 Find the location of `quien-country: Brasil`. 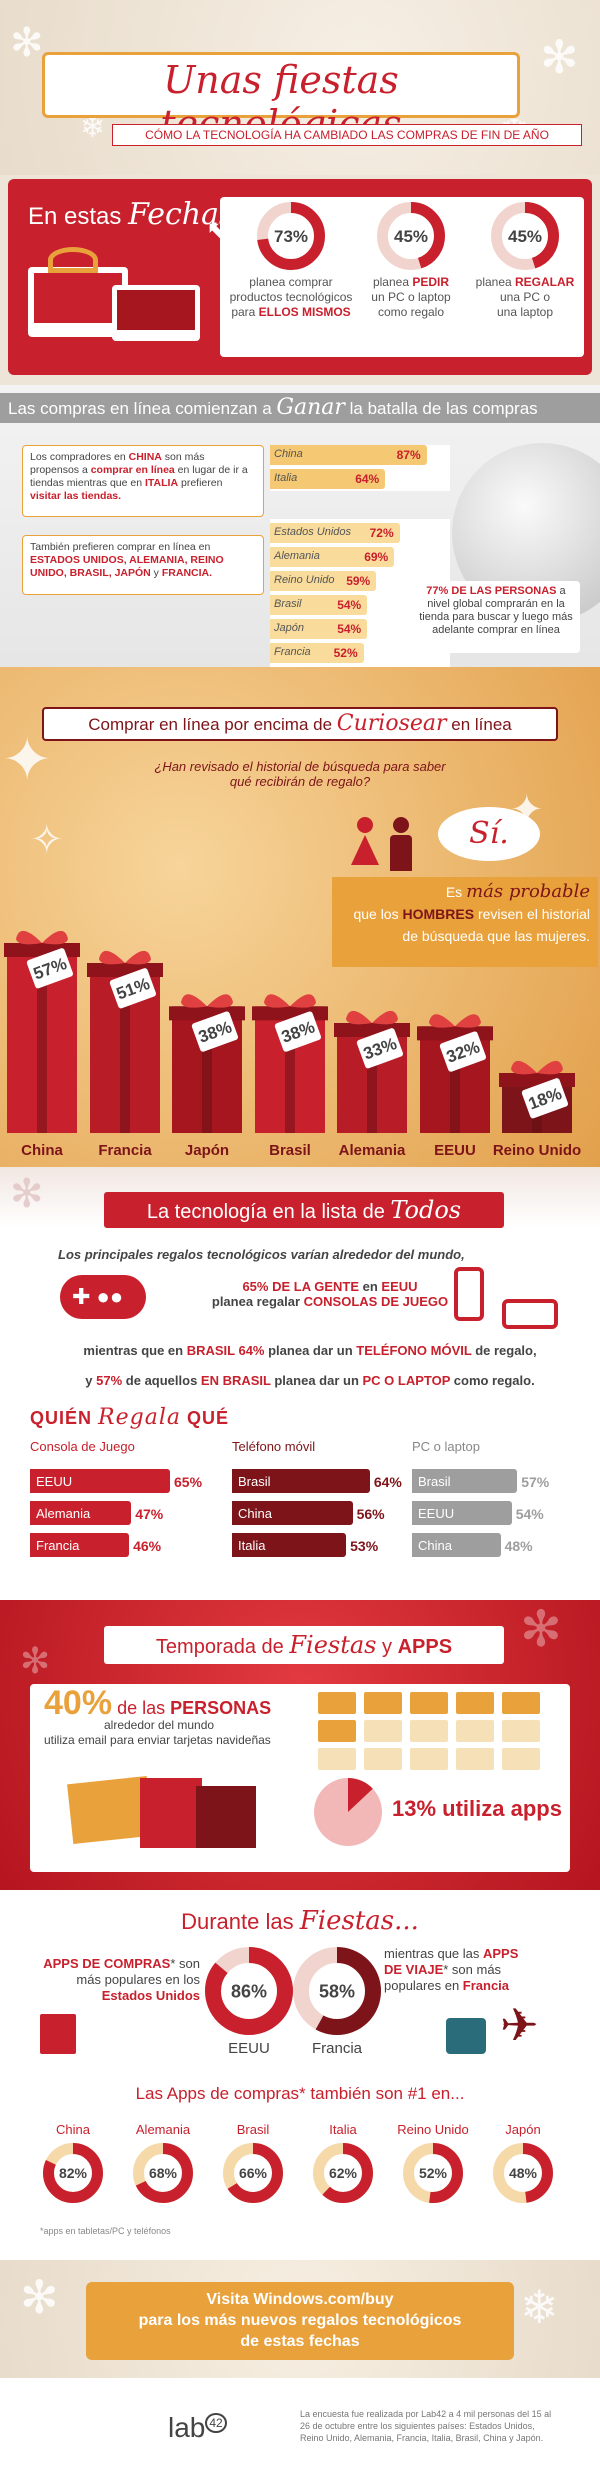

quien-country: Brasil is located at coordinates (434, 1481).